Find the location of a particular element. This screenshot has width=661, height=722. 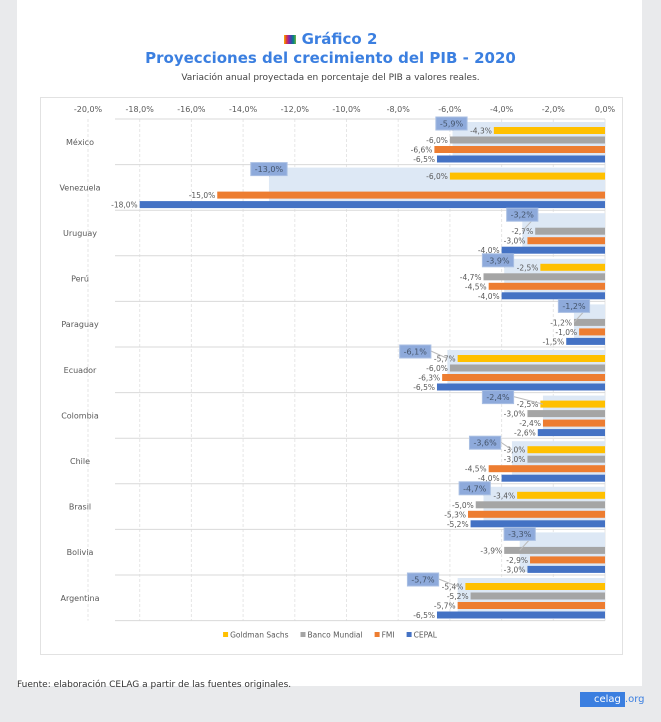

data-label: -4,3% is located at coordinates (481, 131).